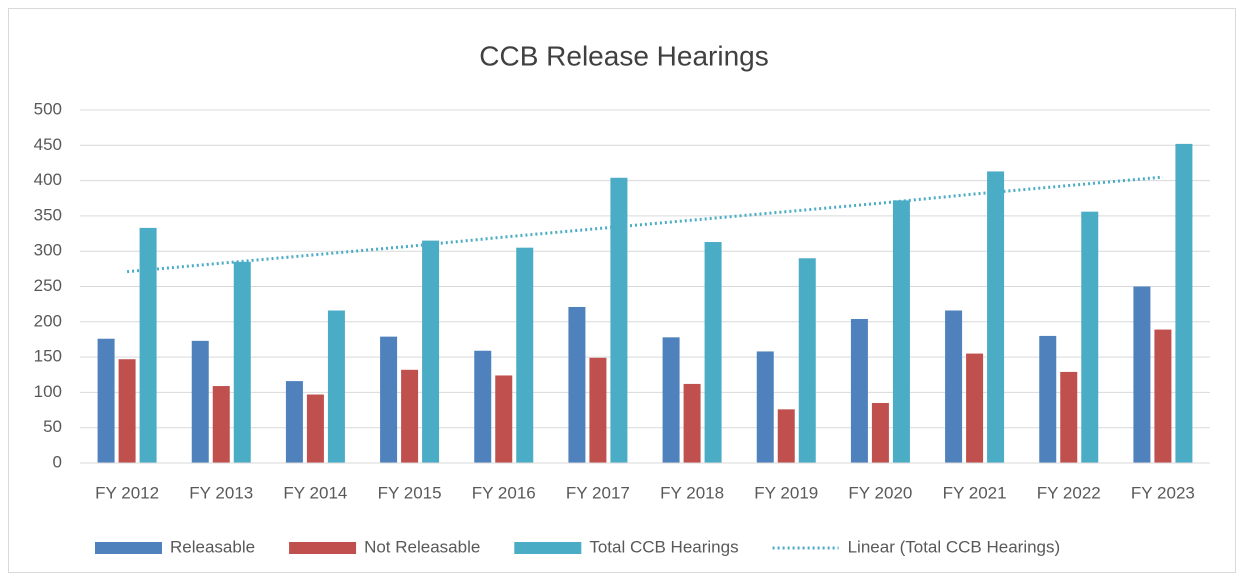 The width and height of the screenshot is (1244, 581). What do you see at coordinates (504, 492) in the screenshot?
I see `x-tick-label: FY 2016` at bounding box center [504, 492].